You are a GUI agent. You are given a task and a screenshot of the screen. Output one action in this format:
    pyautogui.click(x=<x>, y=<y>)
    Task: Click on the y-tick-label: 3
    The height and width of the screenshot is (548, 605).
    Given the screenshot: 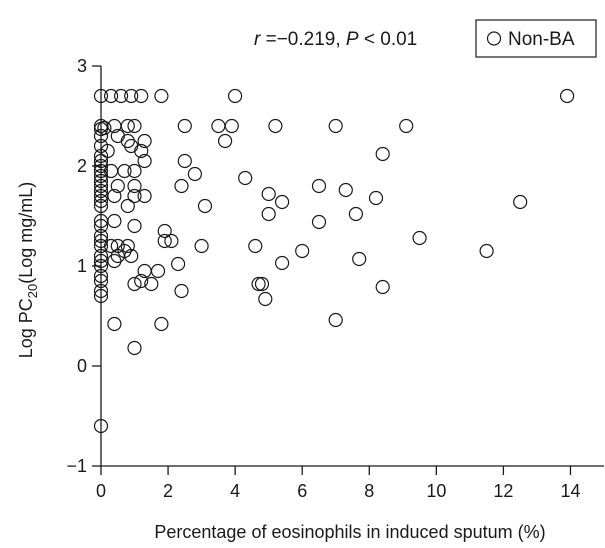 What is the action you would take?
    pyautogui.click(x=82, y=66)
    